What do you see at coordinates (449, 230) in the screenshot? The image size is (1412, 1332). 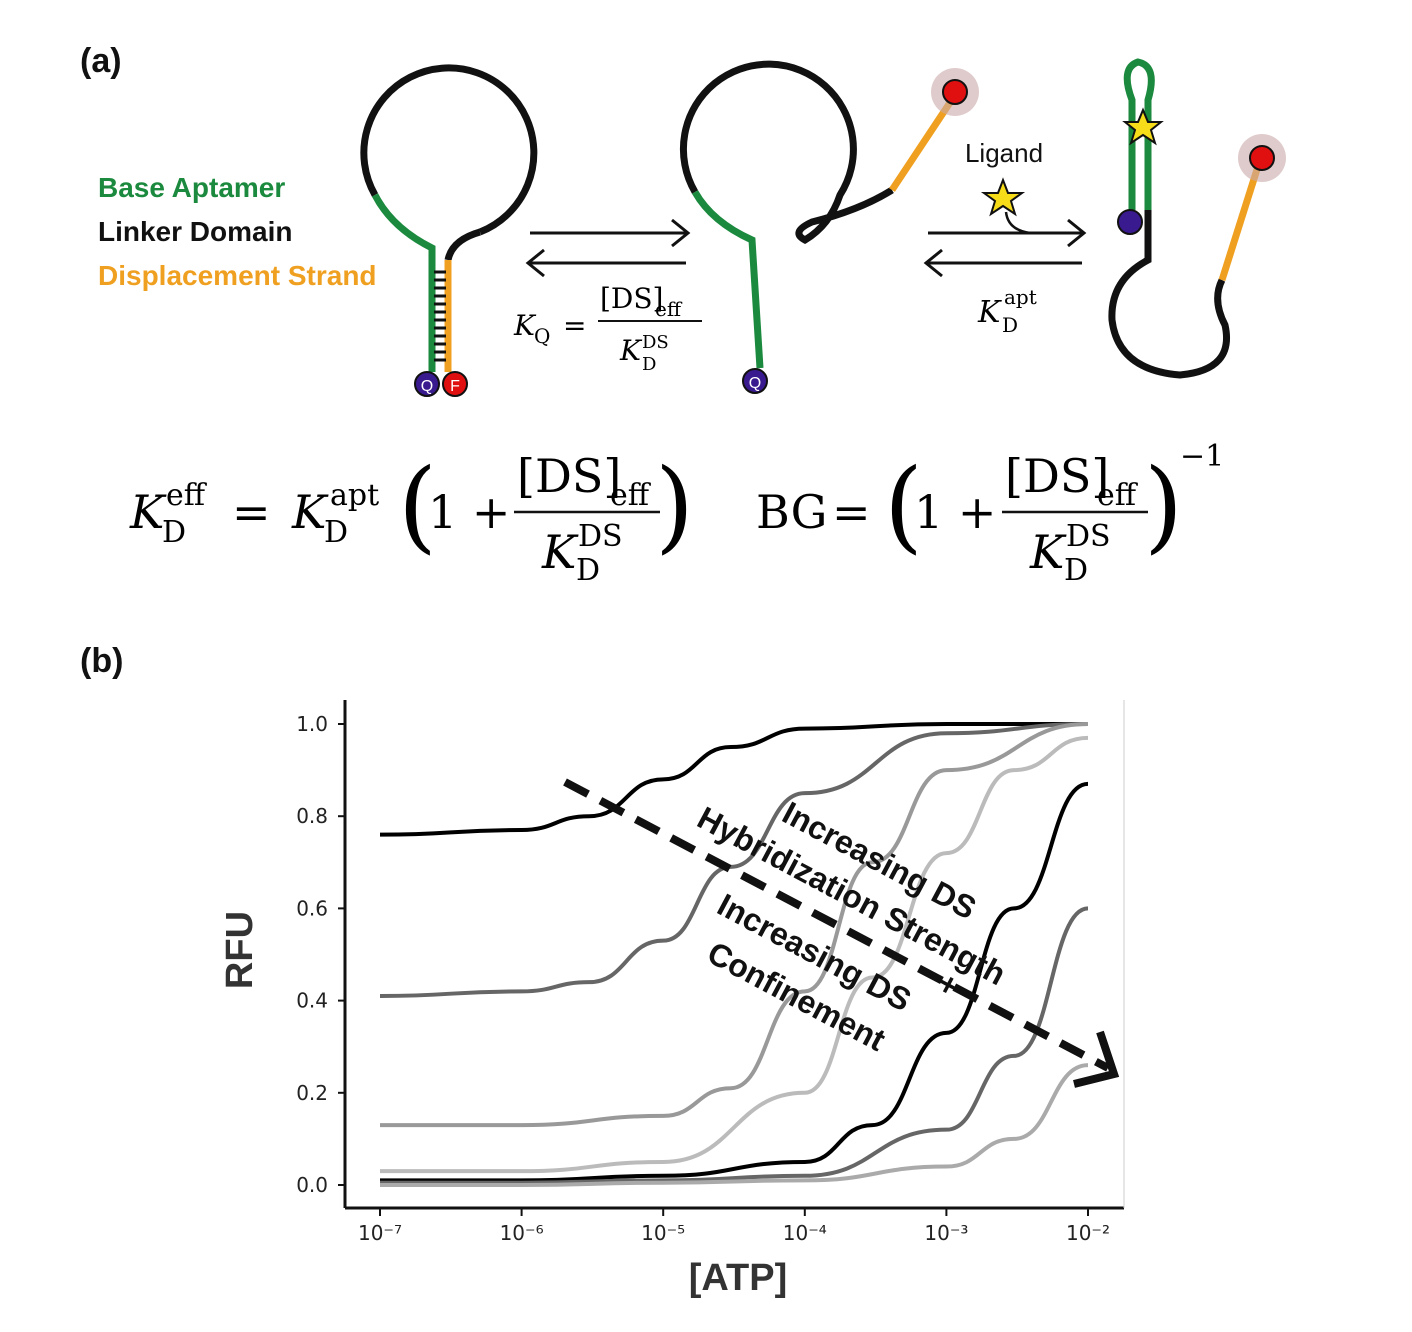 I see `hairpin-closed: Q F` at bounding box center [449, 230].